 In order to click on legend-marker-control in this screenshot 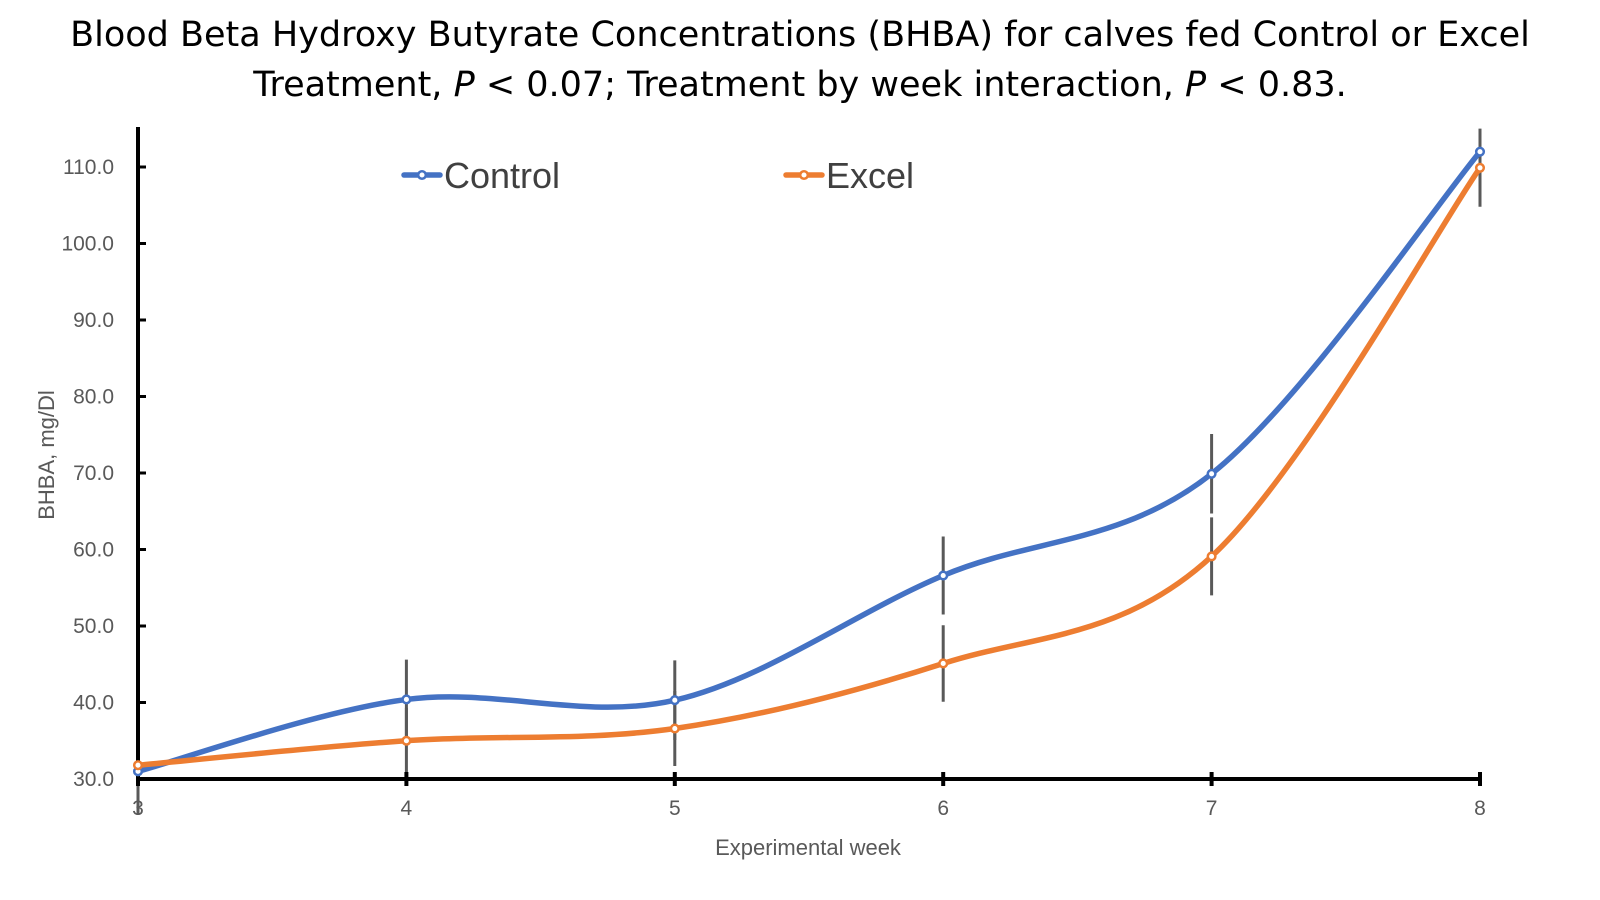, I will do `click(422, 175)`.